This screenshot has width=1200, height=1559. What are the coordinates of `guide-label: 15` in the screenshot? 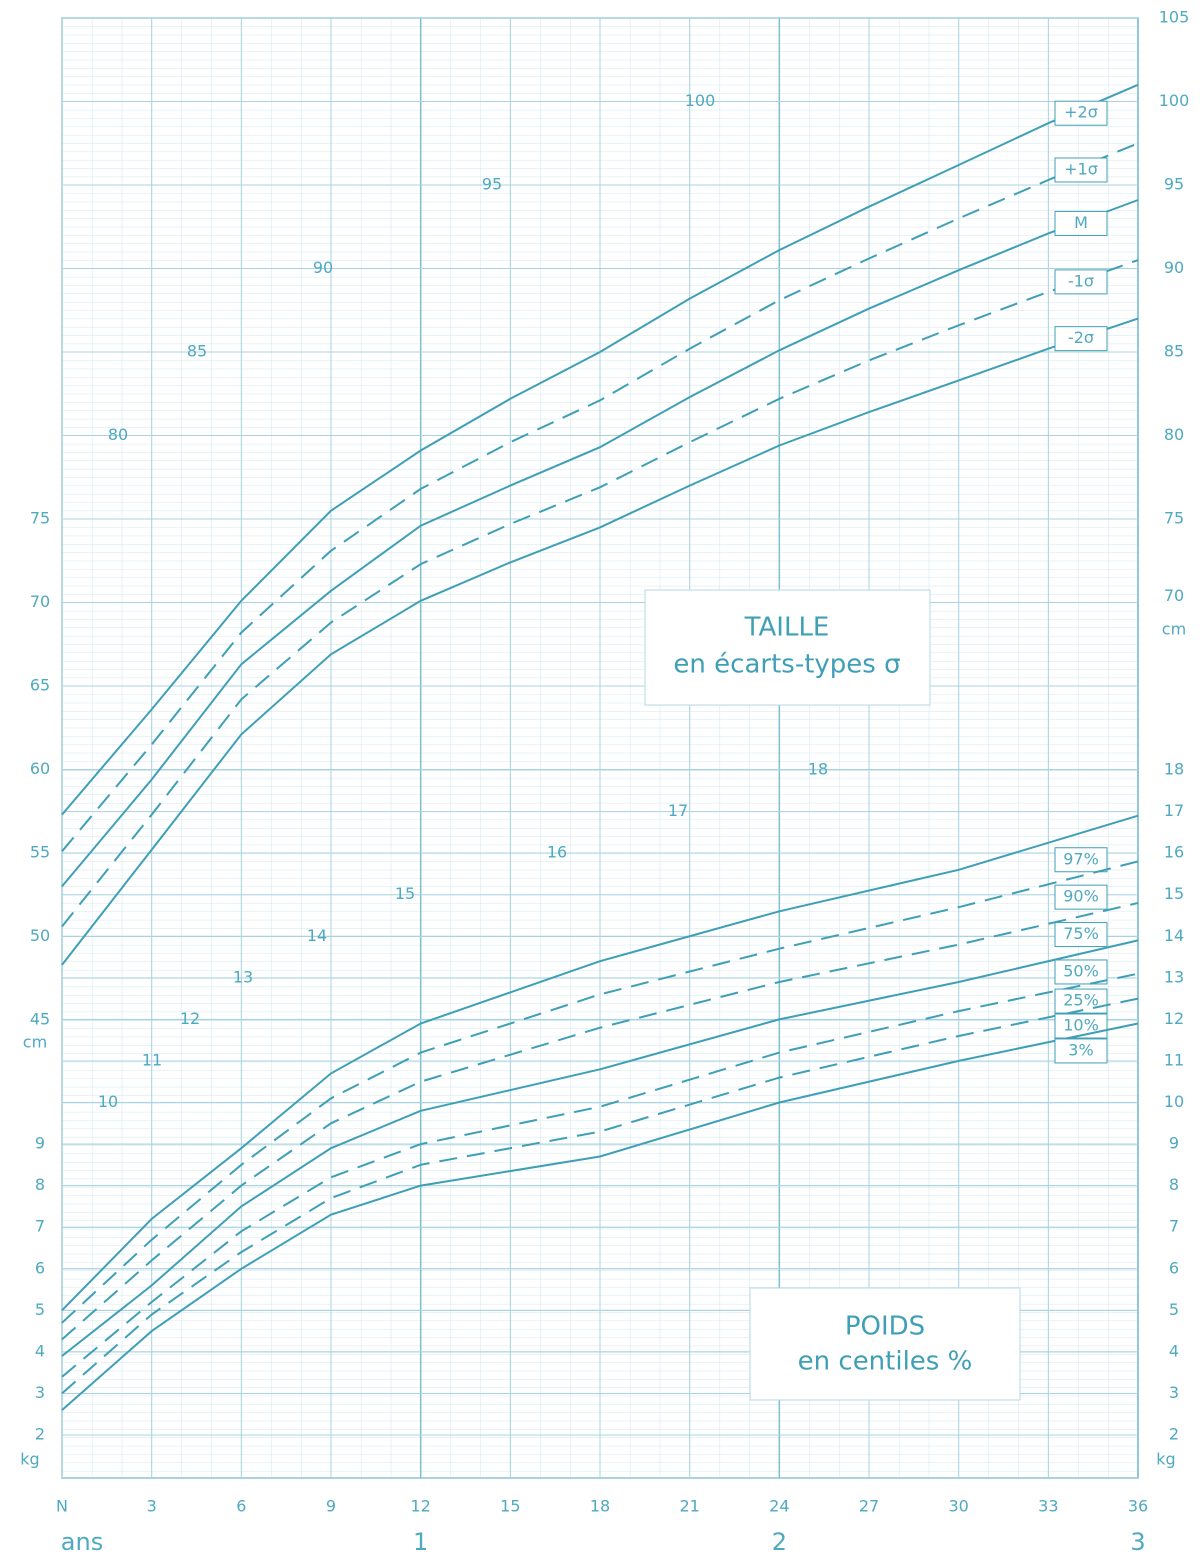 It's located at (405, 893).